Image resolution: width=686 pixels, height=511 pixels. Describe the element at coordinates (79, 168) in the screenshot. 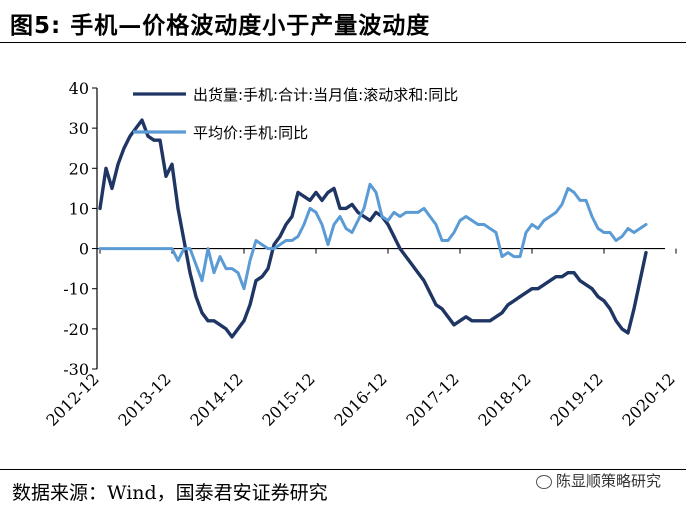

I see `y-tick-label: 20` at that location.